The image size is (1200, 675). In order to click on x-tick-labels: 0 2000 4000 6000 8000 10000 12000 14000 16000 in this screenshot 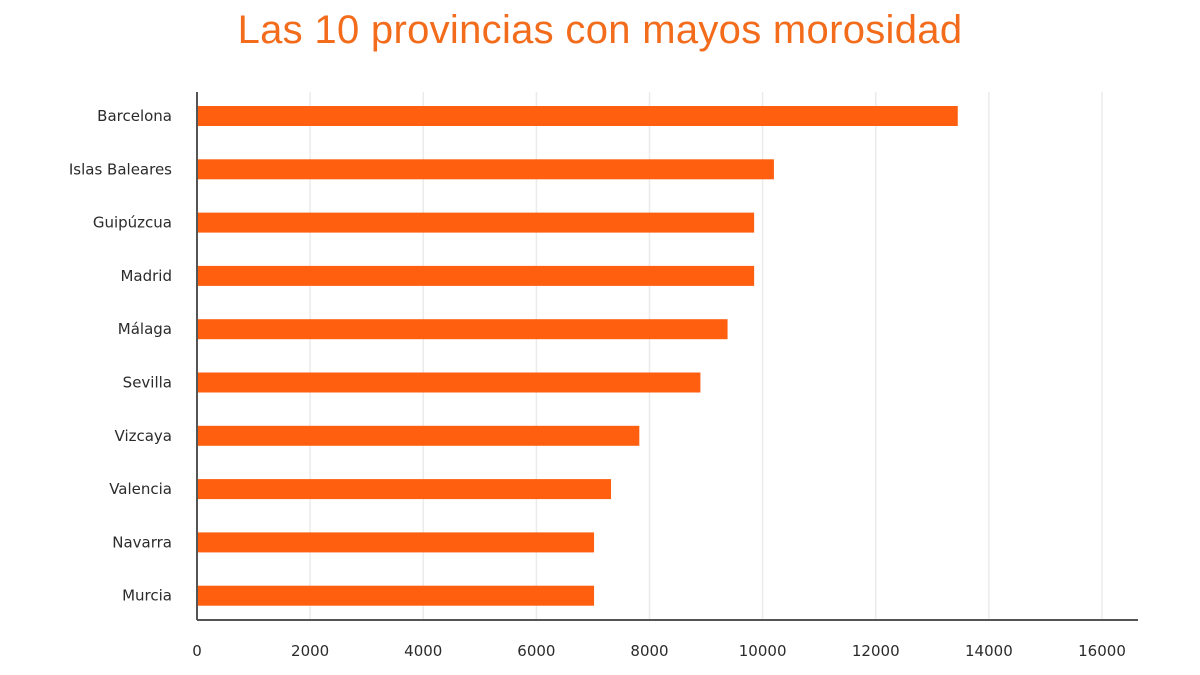, I will do `click(659, 651)`.